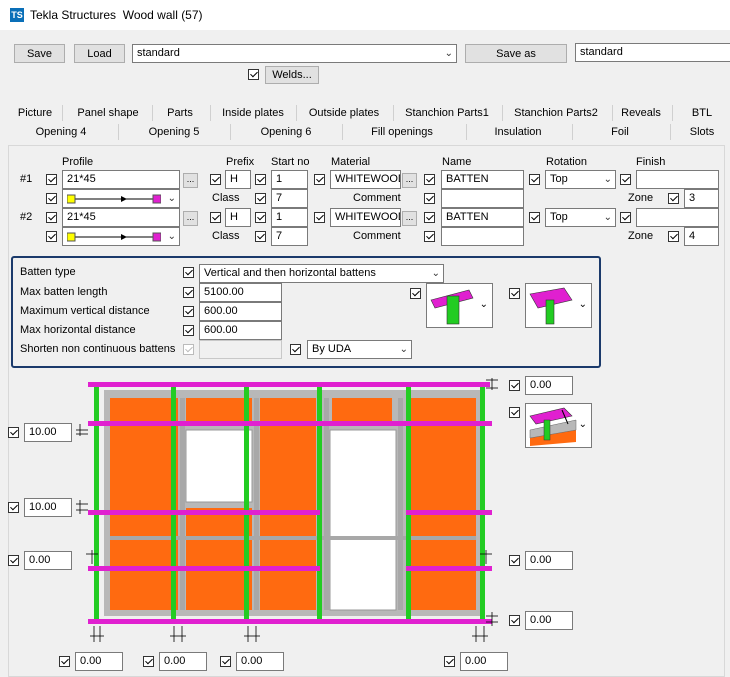  I want to click on uda-dropdown: By UDA ⌄, so click(359, 349).